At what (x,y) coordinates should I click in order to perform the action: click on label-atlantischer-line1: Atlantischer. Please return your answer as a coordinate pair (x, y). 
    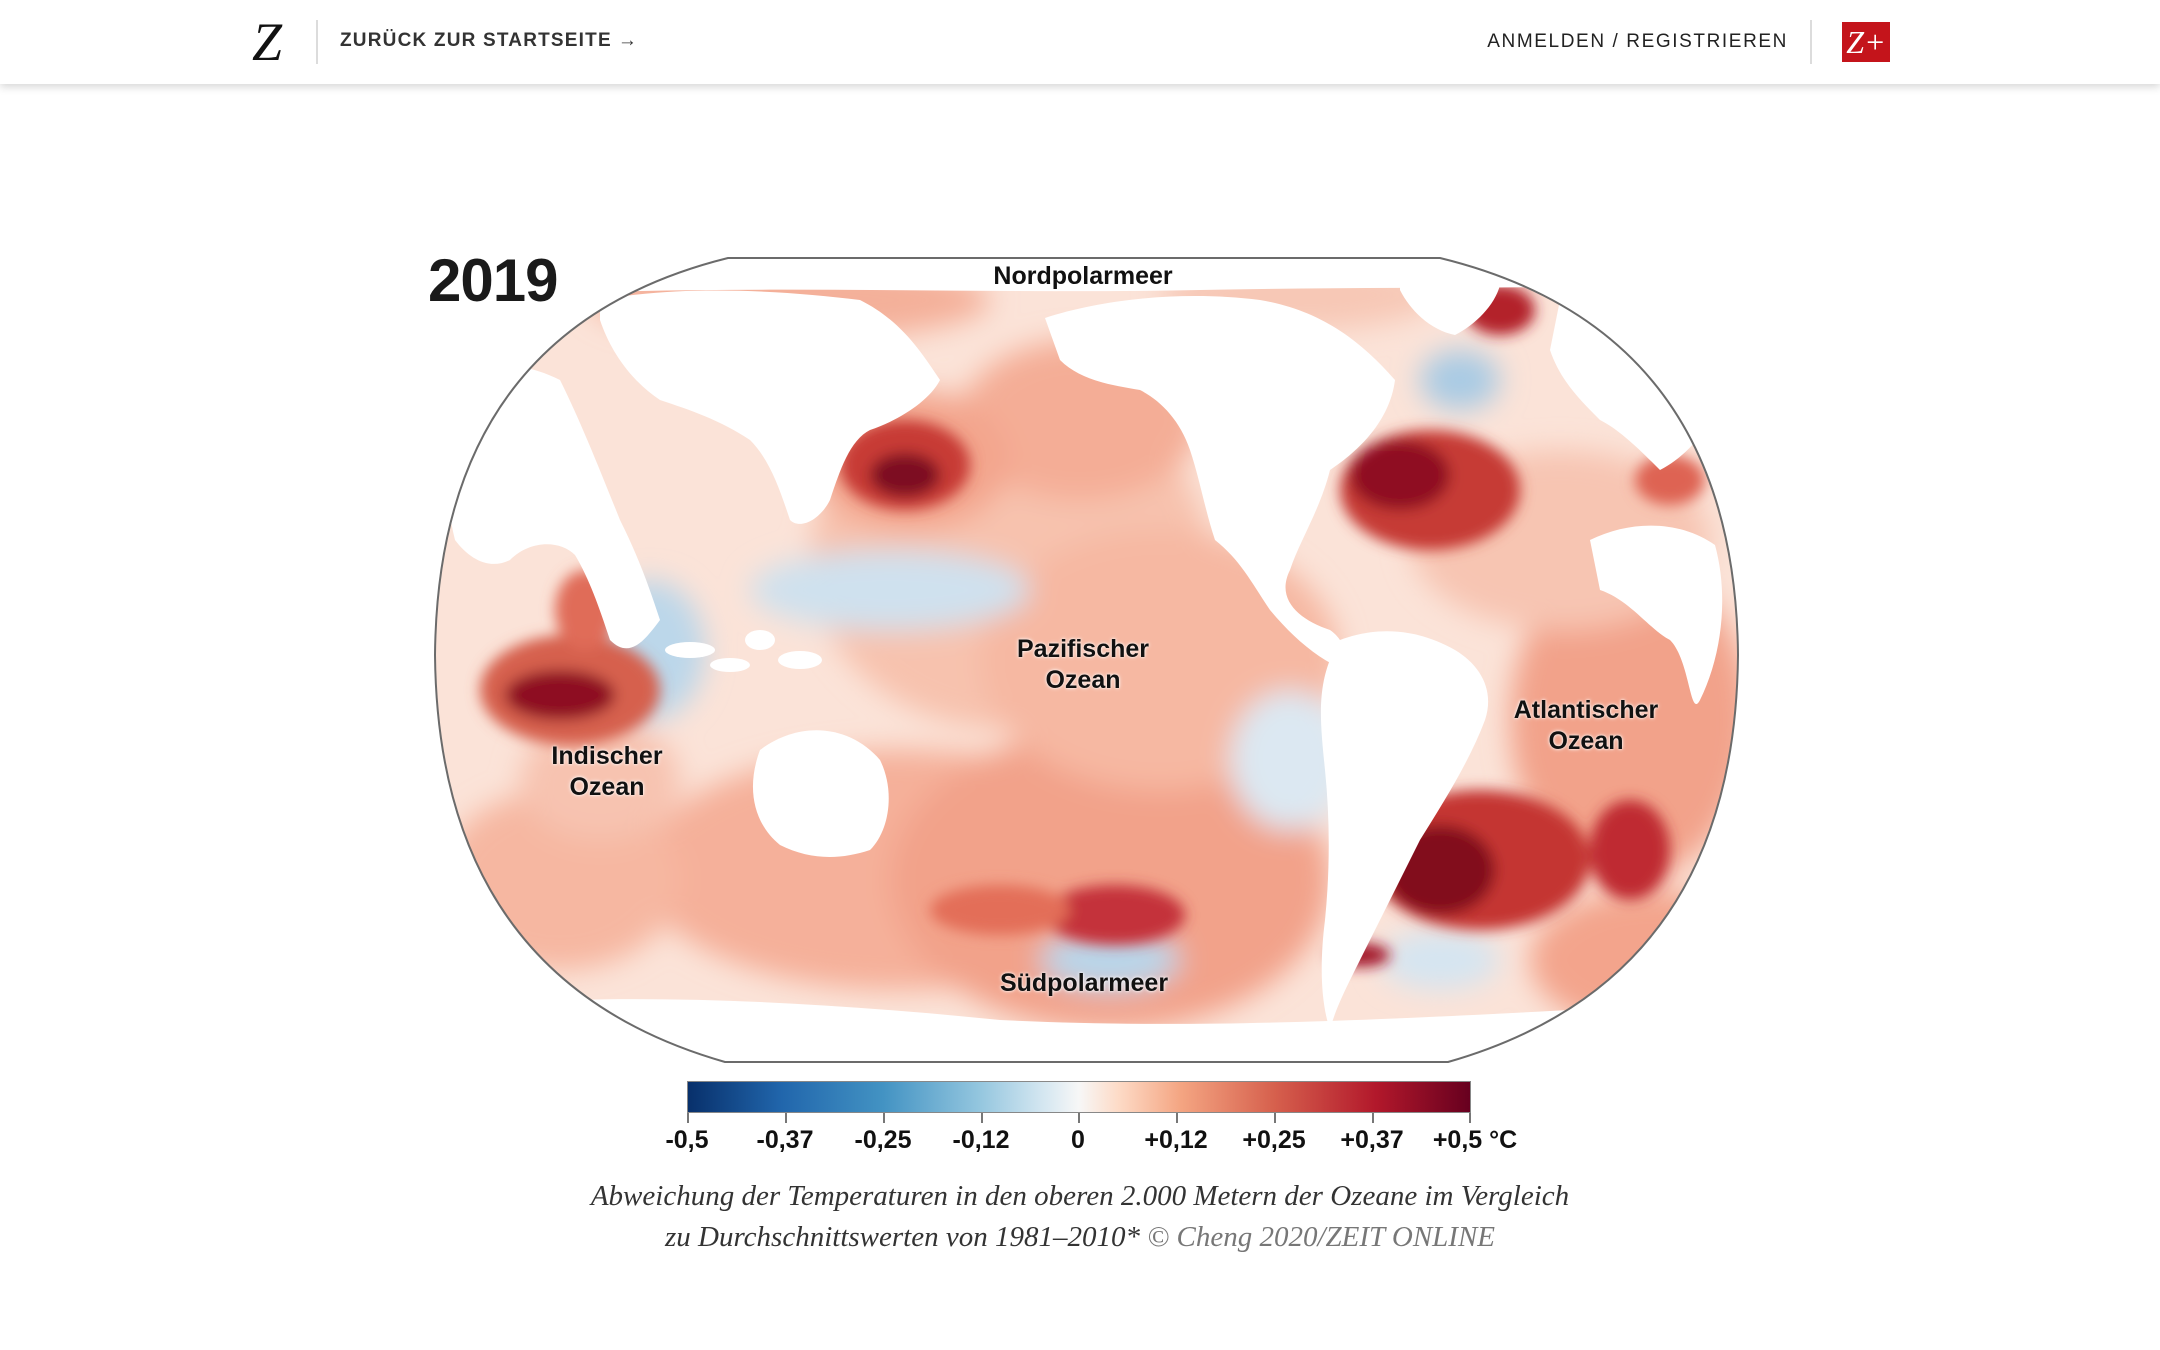
    Looking at the image, I should click on (1586, 710).